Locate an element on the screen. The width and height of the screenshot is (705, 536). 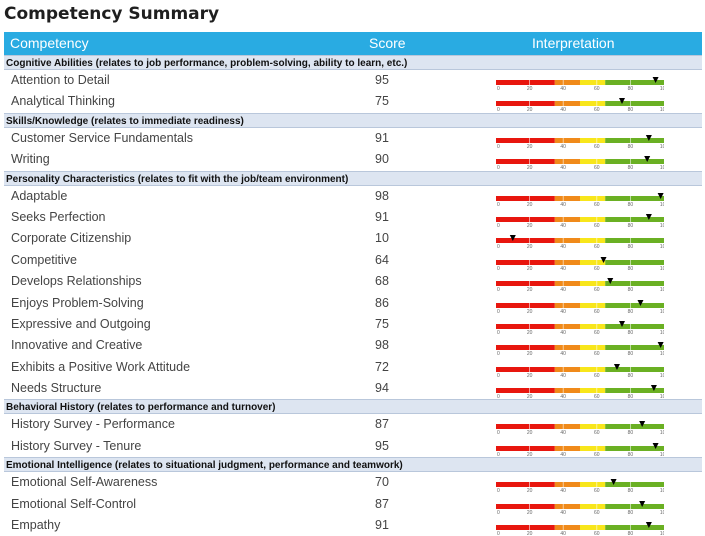
competency-row: Empathy91020406080100 is located at coordinates (353, 525).